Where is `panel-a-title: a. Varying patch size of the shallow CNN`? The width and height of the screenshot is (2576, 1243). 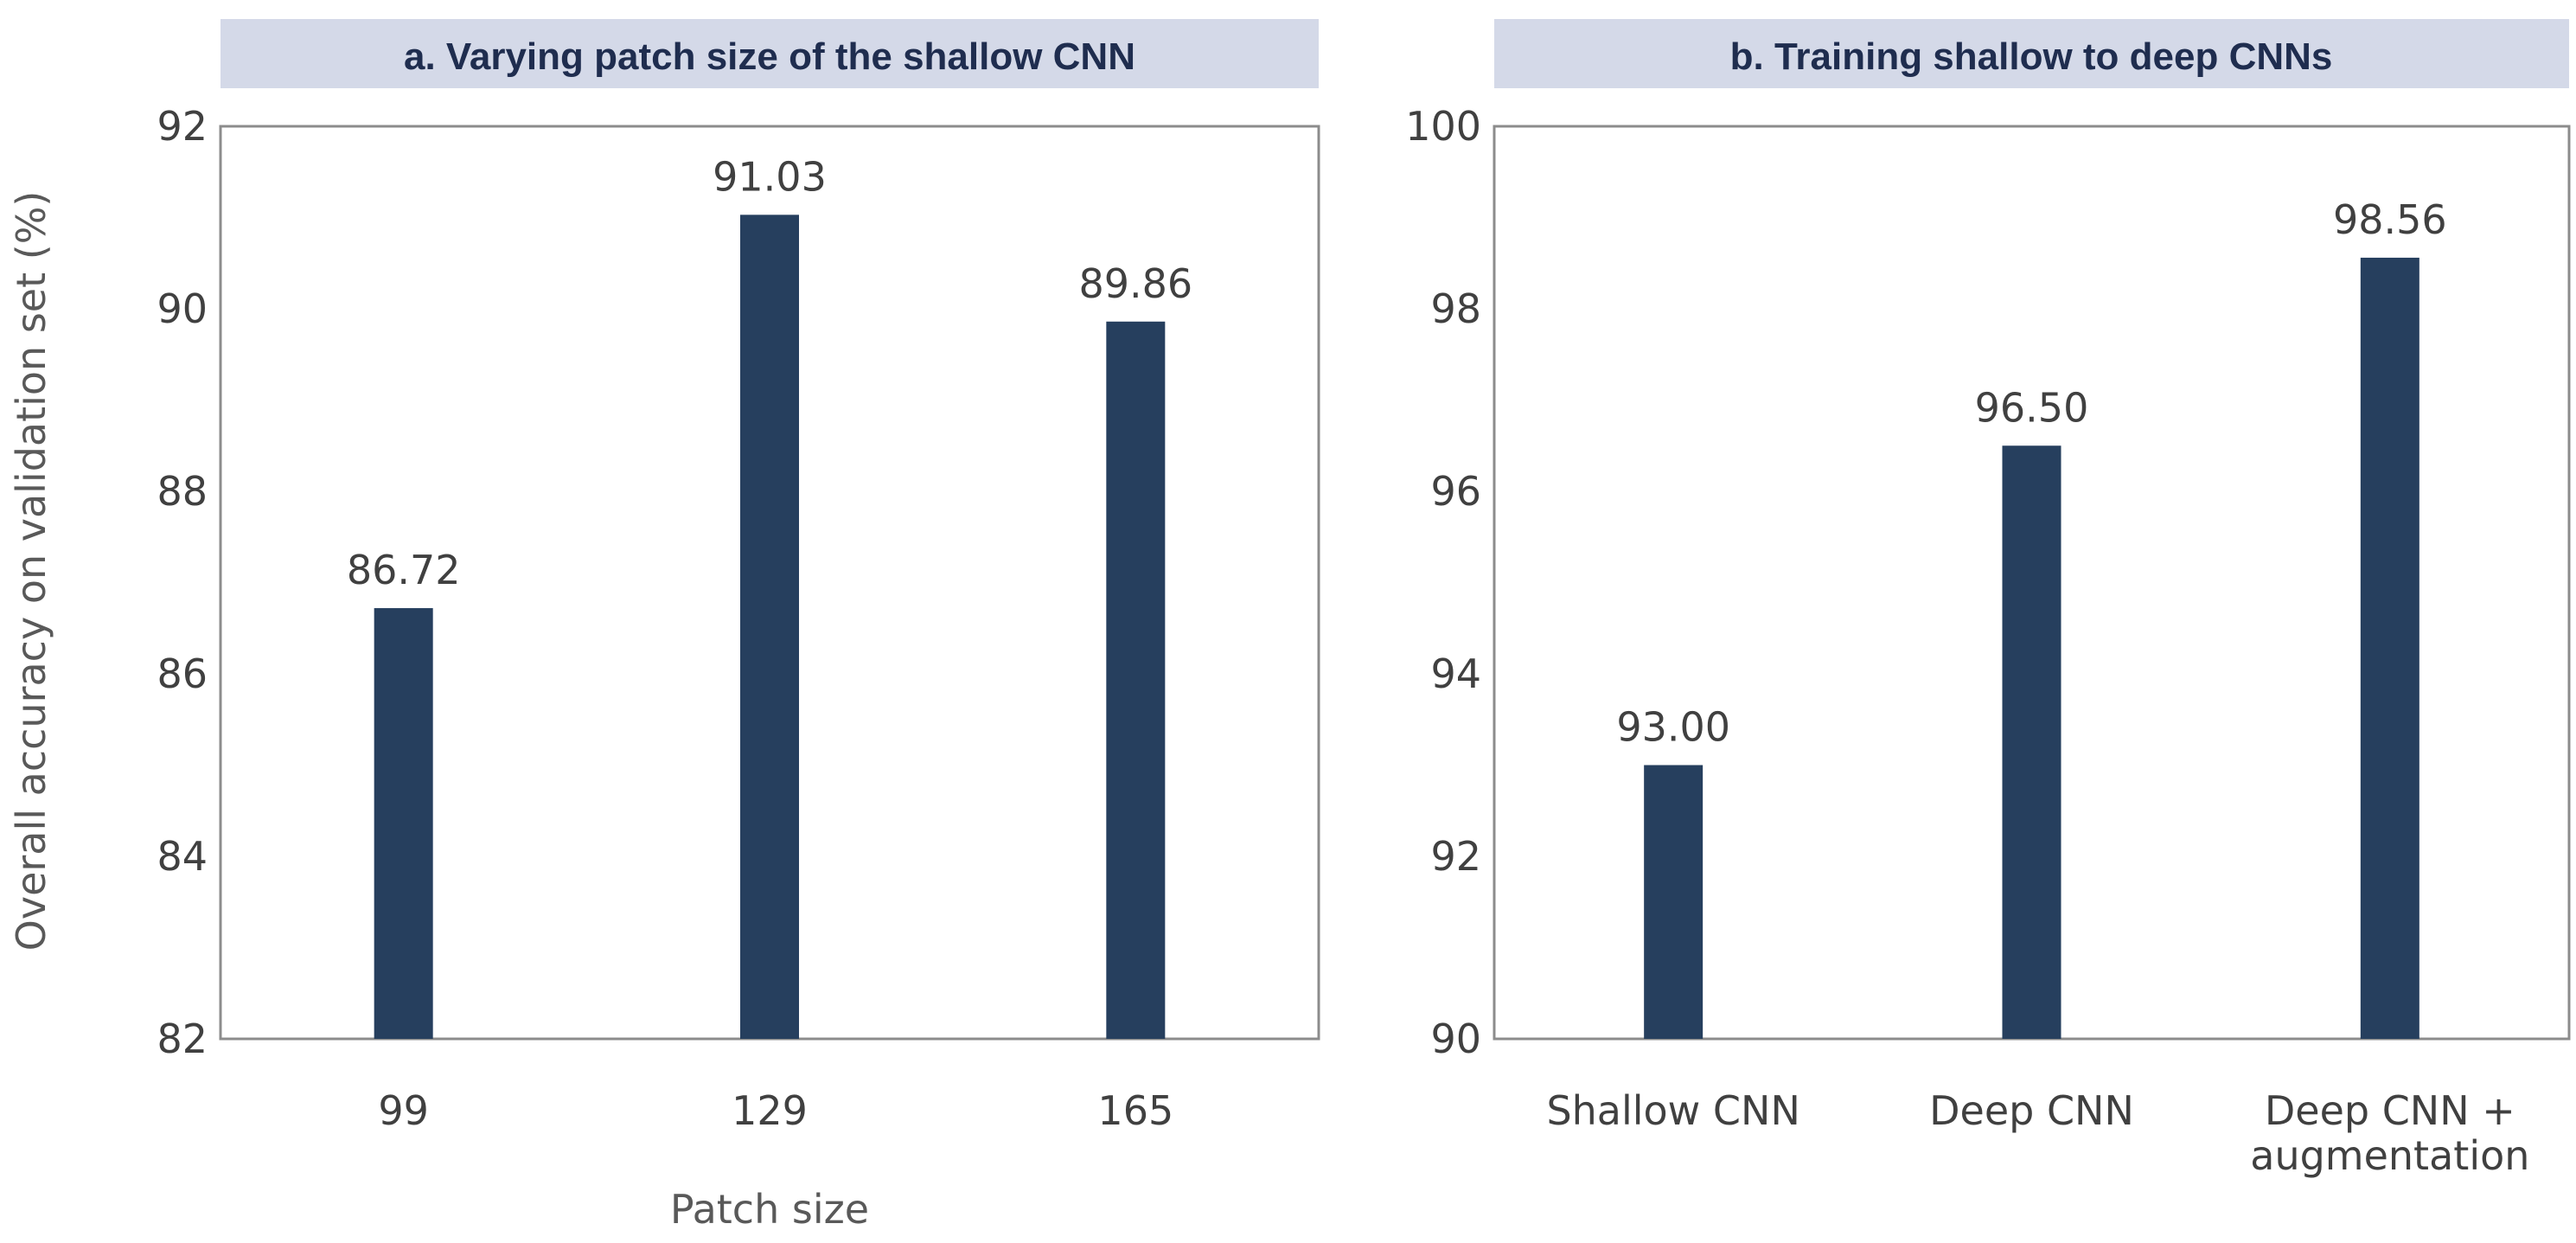 panel-a-title: a. Varying patch size of the shallow CNN is located at coordinates (769, 56).